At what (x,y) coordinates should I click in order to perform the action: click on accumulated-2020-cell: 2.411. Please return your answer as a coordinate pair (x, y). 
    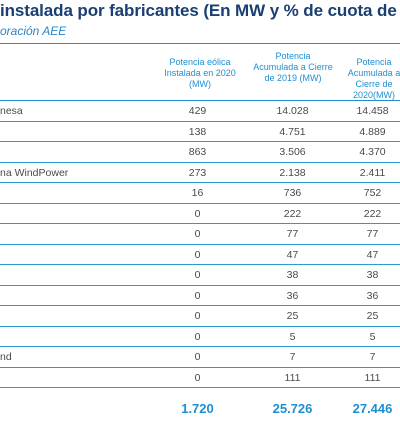
    Looking at the image, I should click on (372, 172).